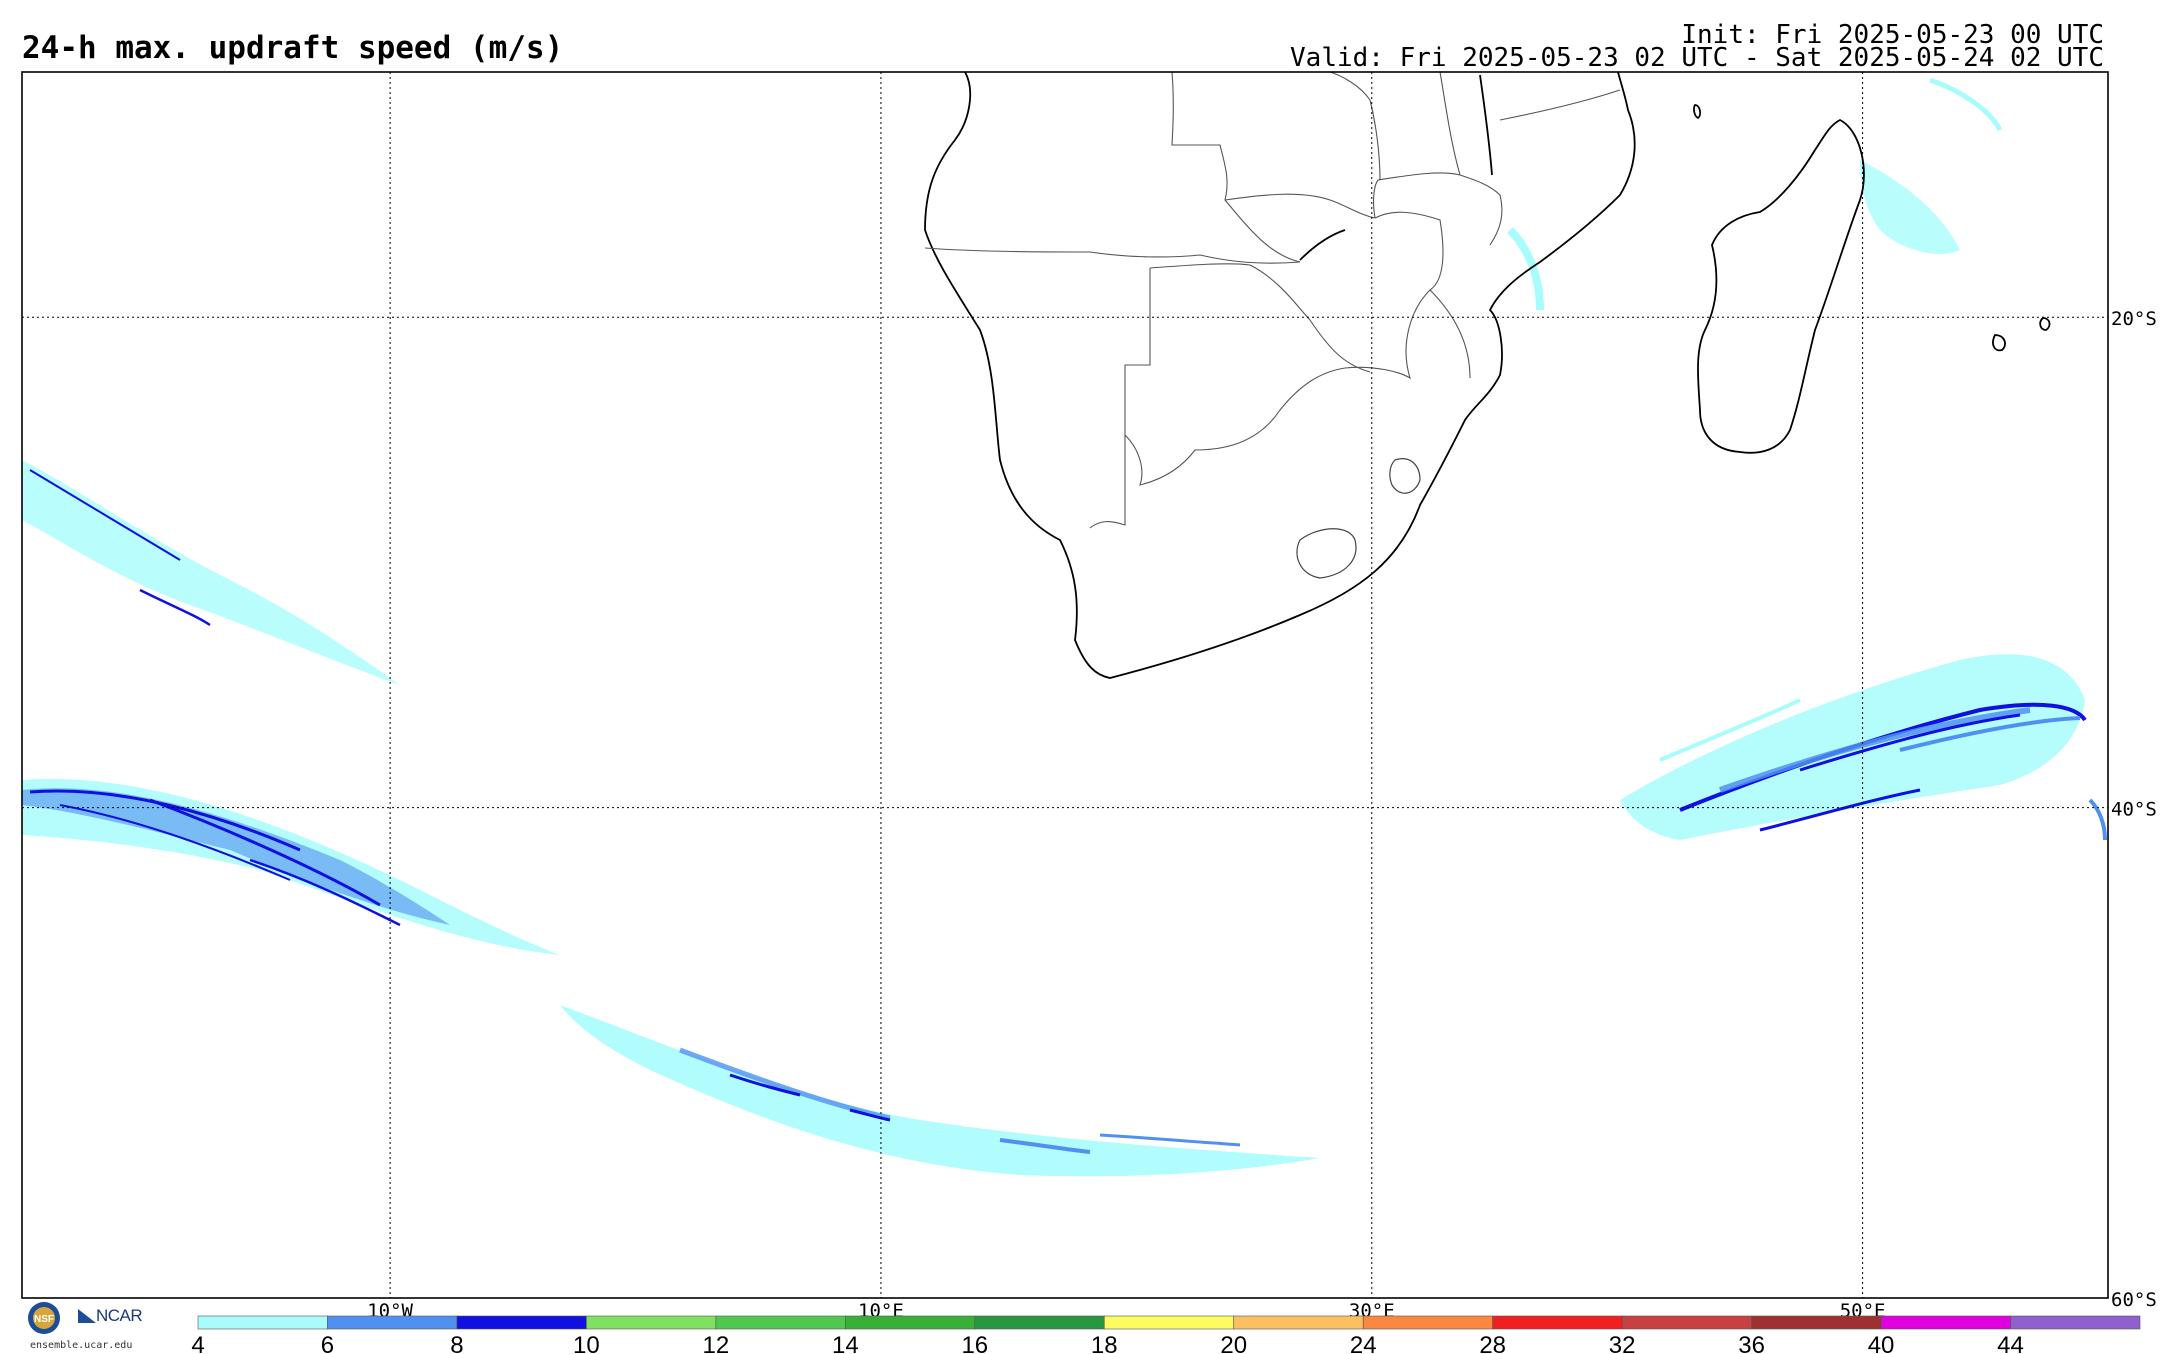 This screenshot has height=1354, width=2160. I want to click on branding-url: ensemble.ucar.edu, so click(81, 1345).